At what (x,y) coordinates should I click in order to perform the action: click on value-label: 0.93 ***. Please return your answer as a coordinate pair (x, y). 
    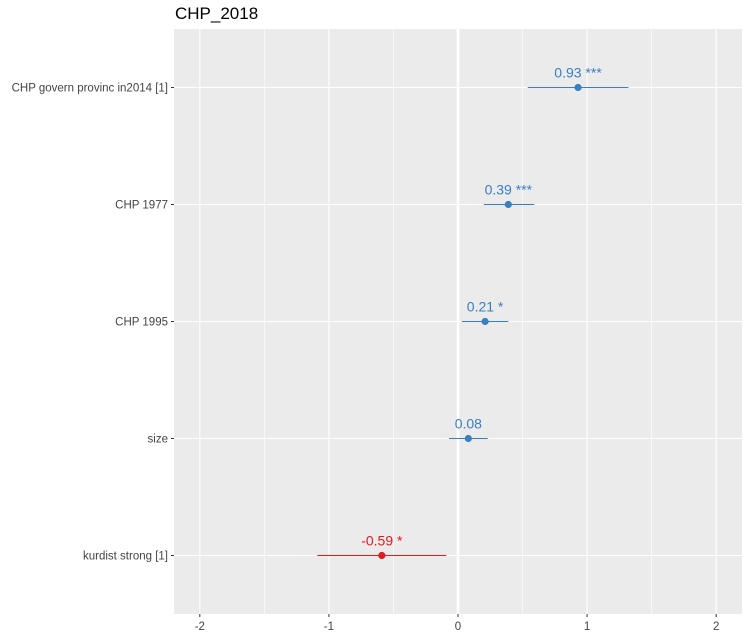
    Looking at the image, I should click on (578, 73).